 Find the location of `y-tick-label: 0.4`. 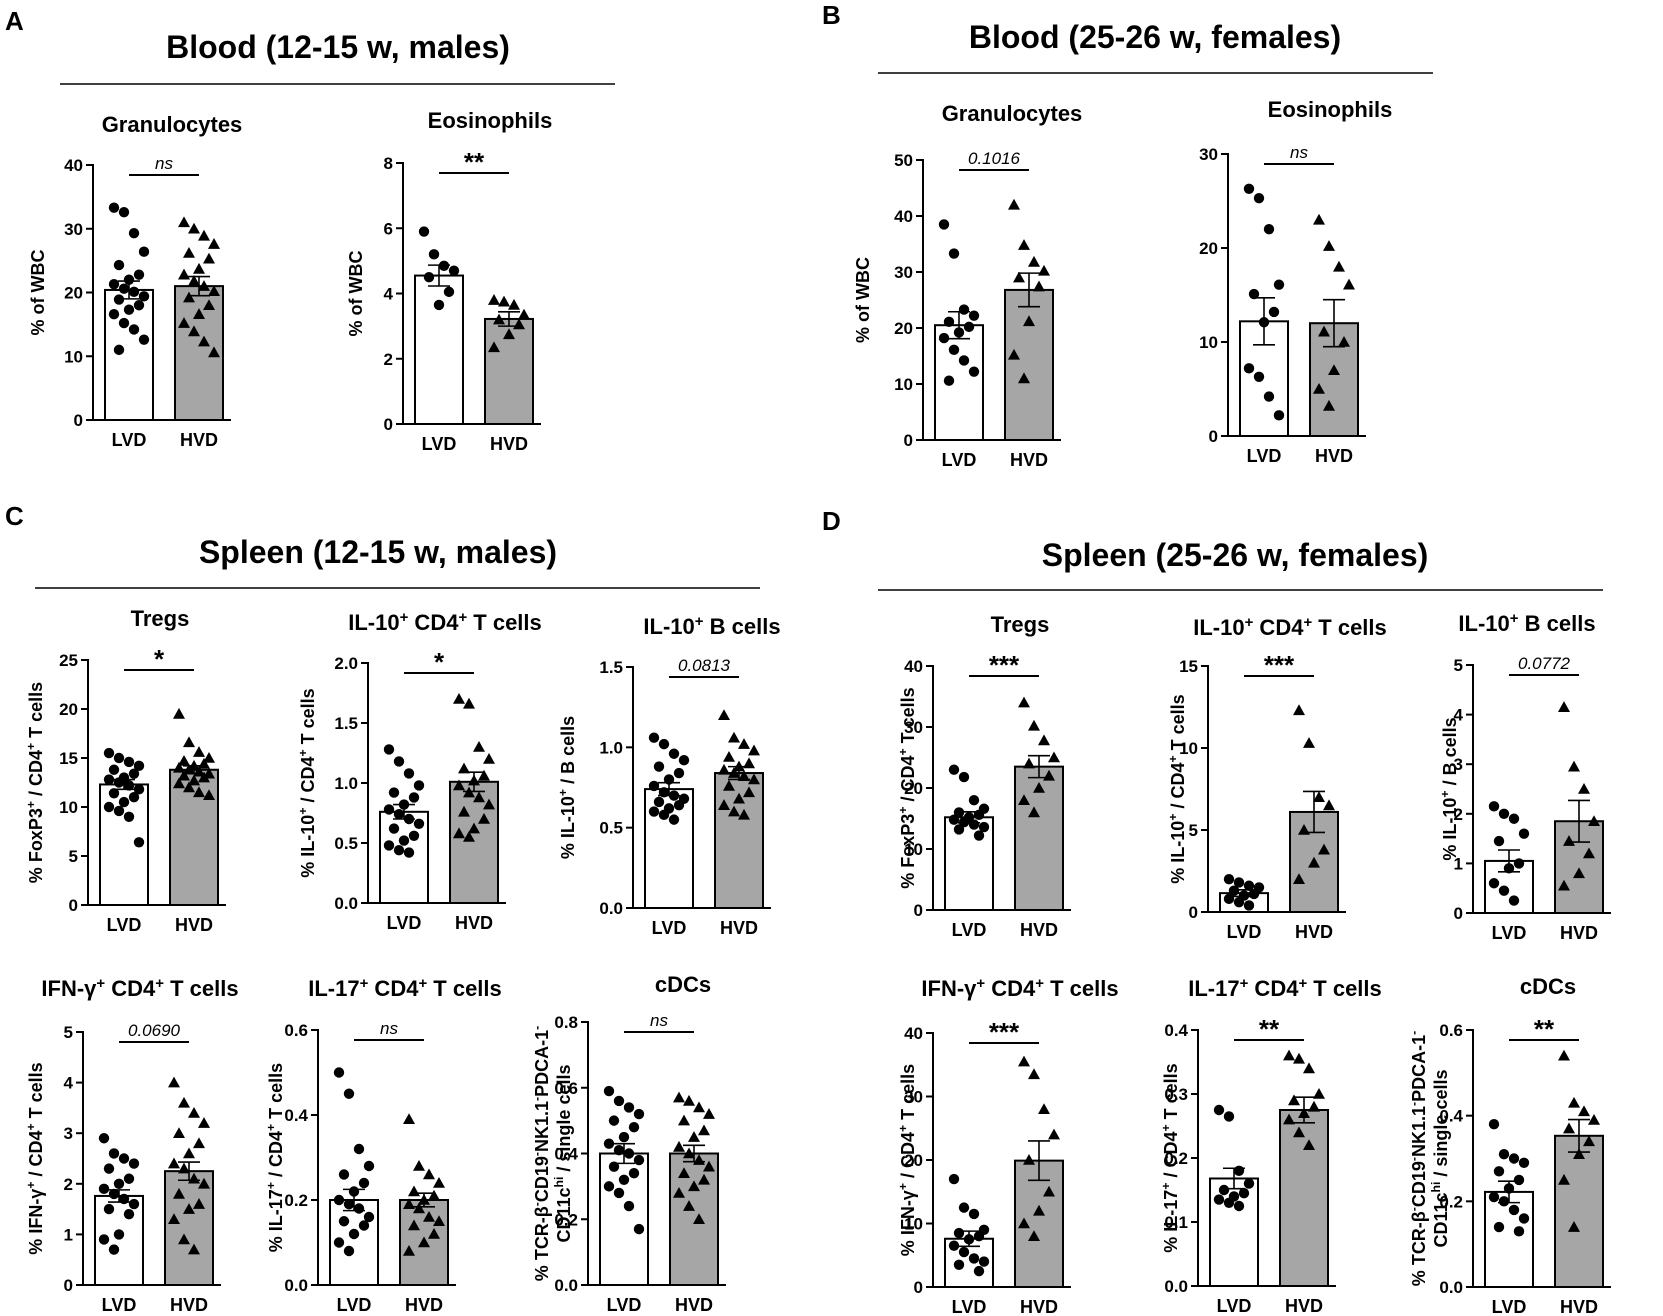

y-tick-label: 0.4 is located at coordinates (296, 1115).